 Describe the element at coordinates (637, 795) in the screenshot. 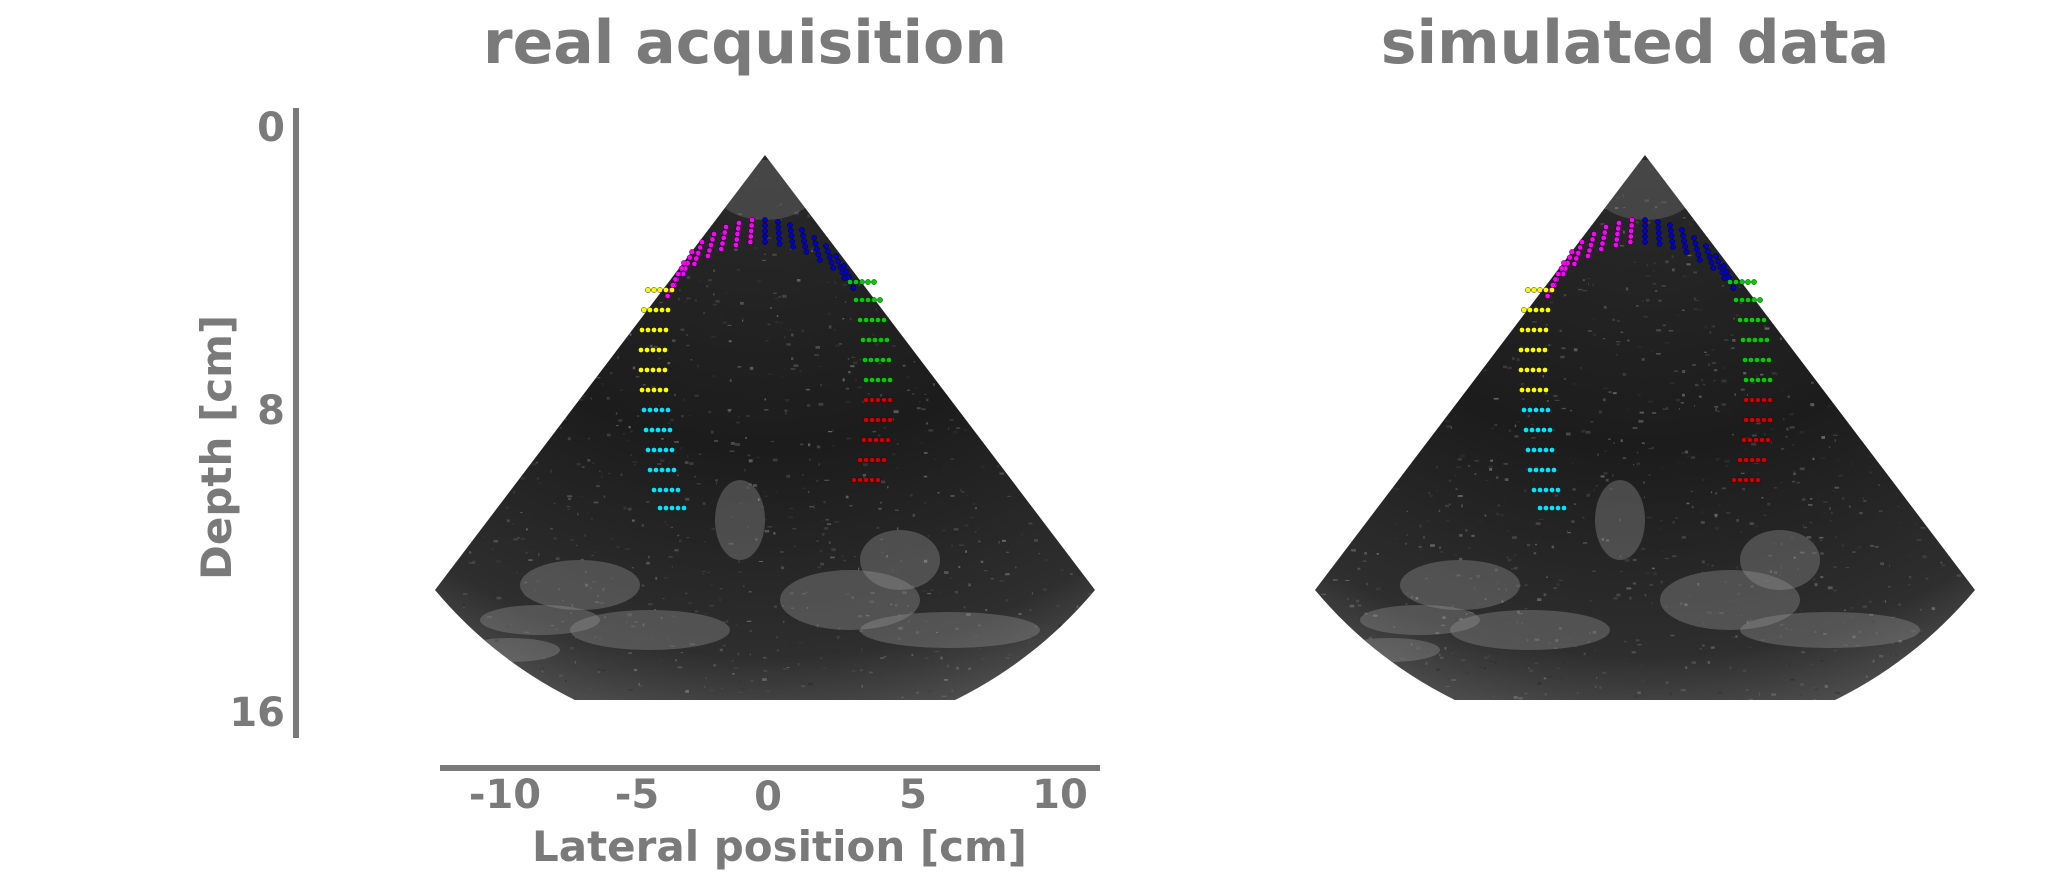

I see `x-tick-neg5: -5` at that location.